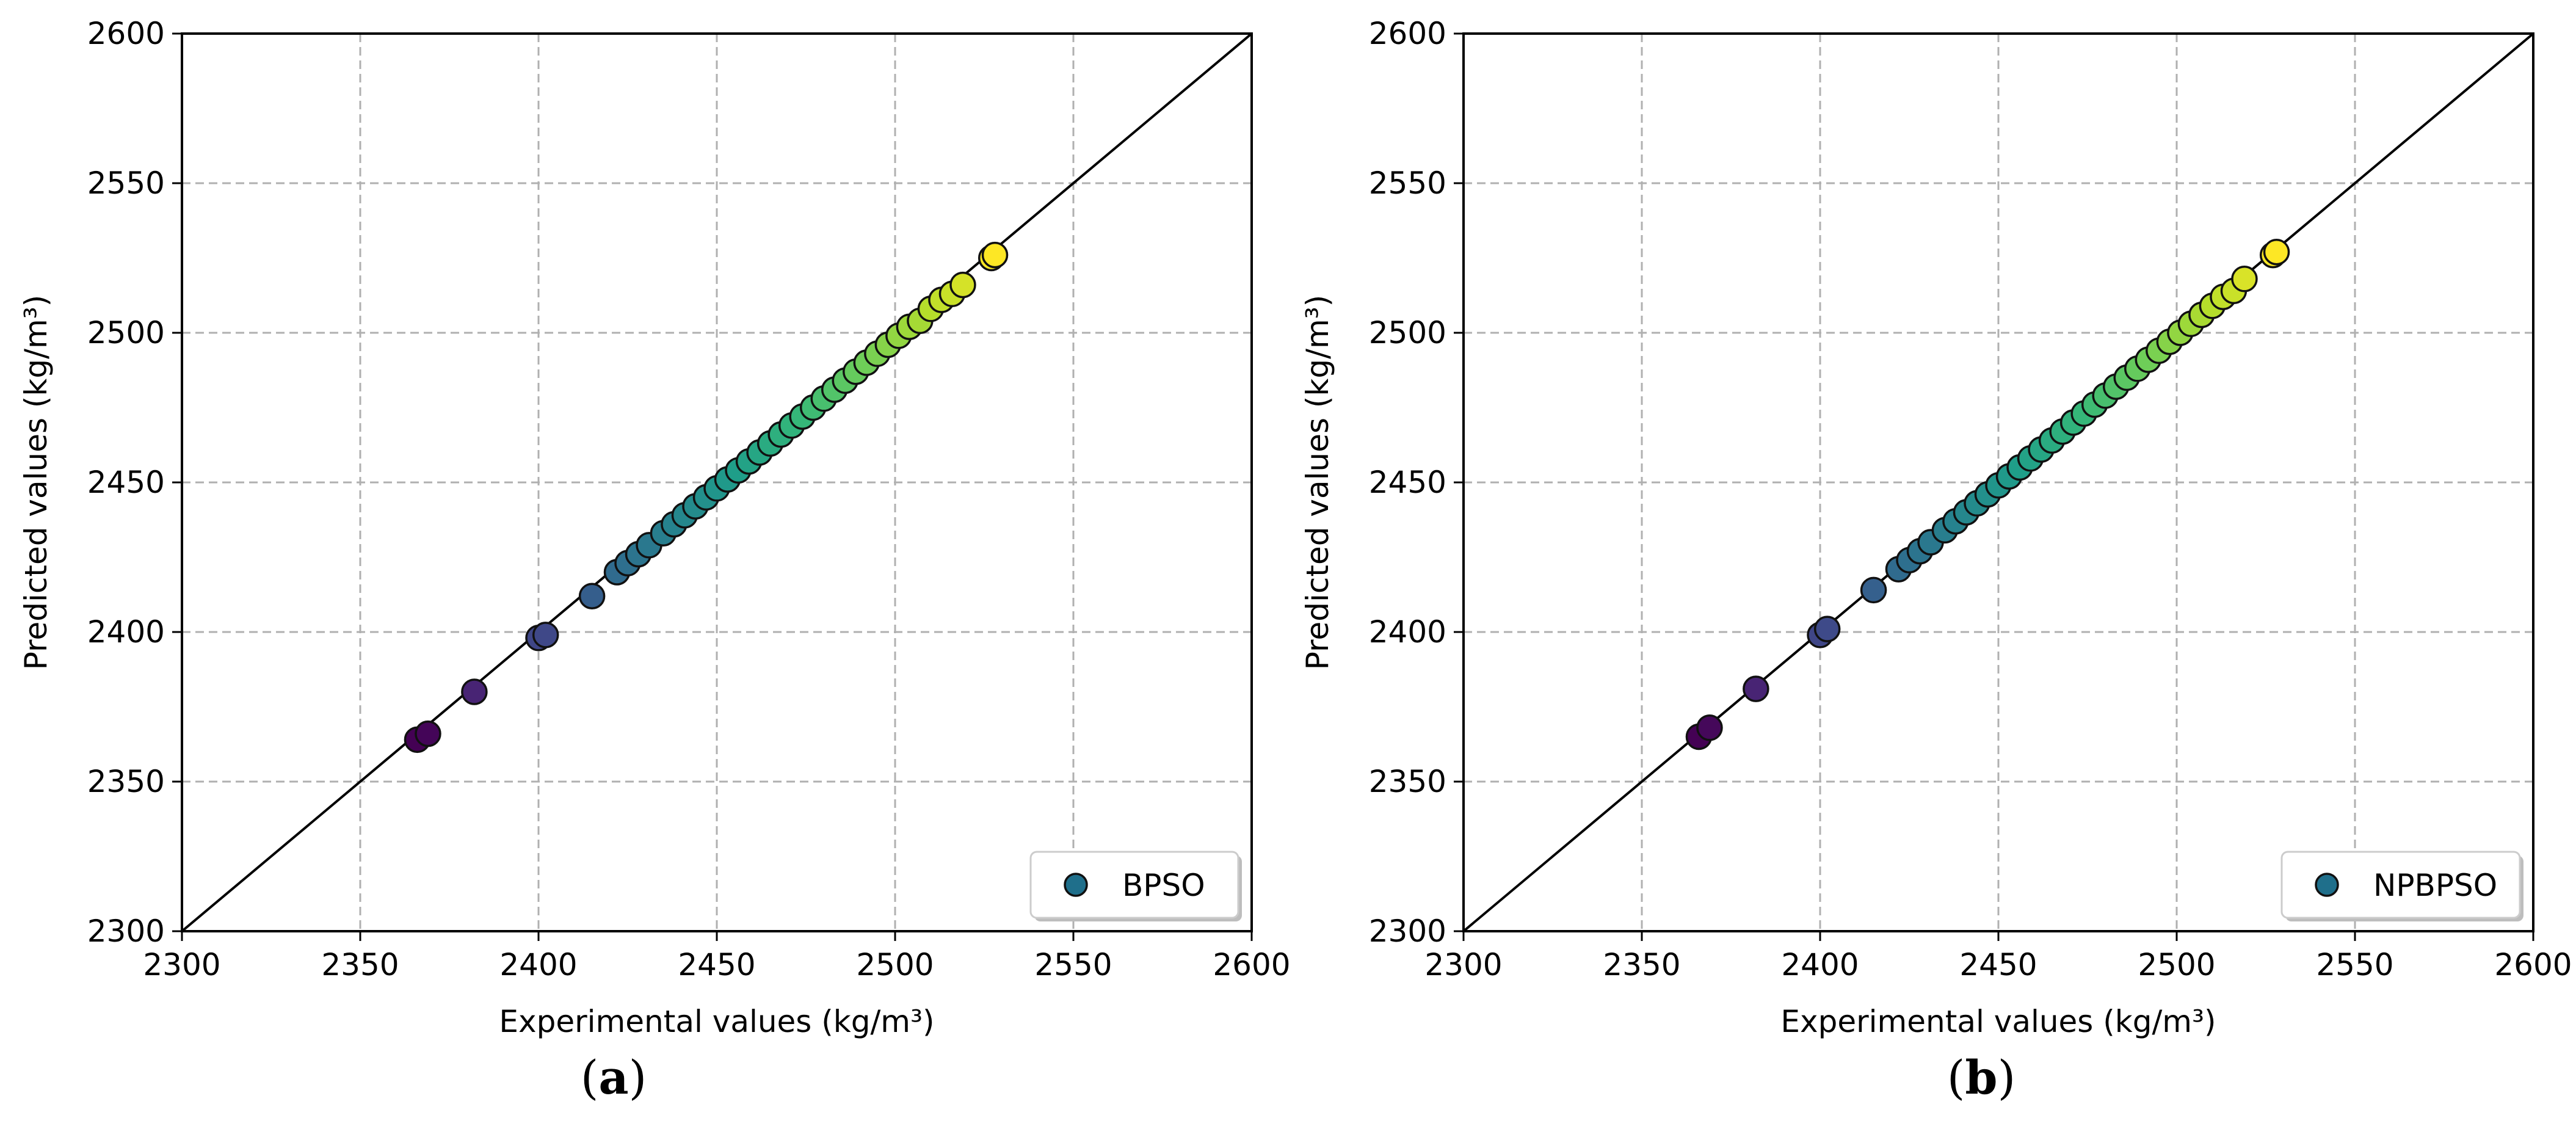 This screenshot has height=1126, width=2576. Describe the element at coordinates (1317, 482) in the screenshot. I see `panel-b-y-axis-title: Predicted values (kg/m³)` at that location.